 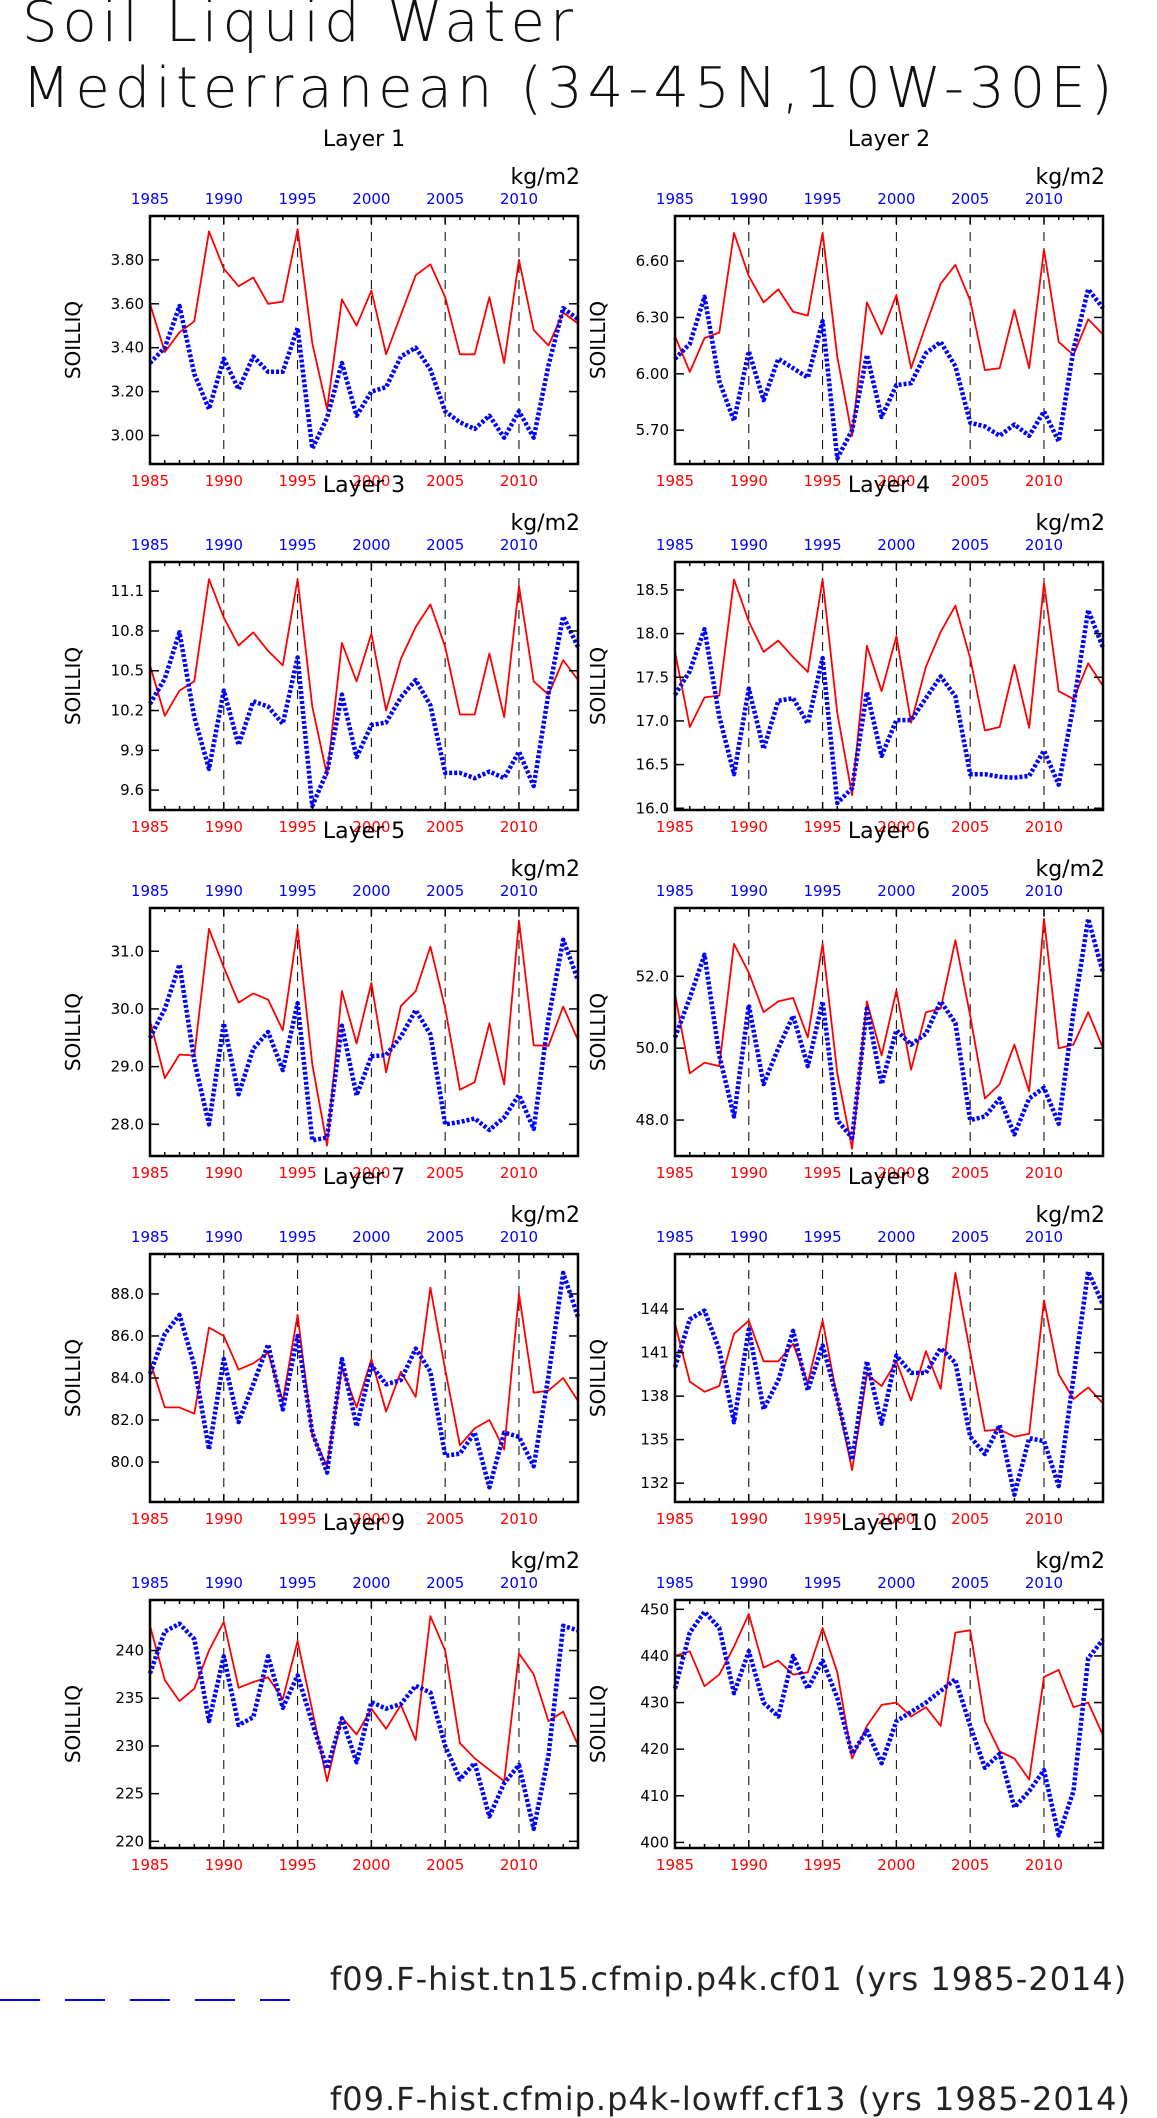 I want to click on panel-4-ylabel-tick-18.0: 18.0, so click(x=652, y=634).